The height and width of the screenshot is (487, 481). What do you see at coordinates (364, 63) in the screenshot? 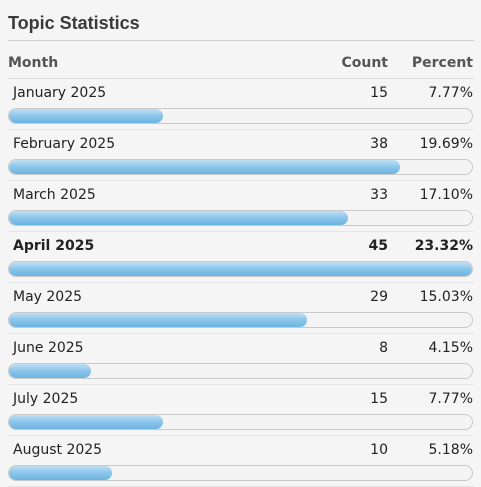
I see `column-header-count: Count` at bounding box center [364, 63].